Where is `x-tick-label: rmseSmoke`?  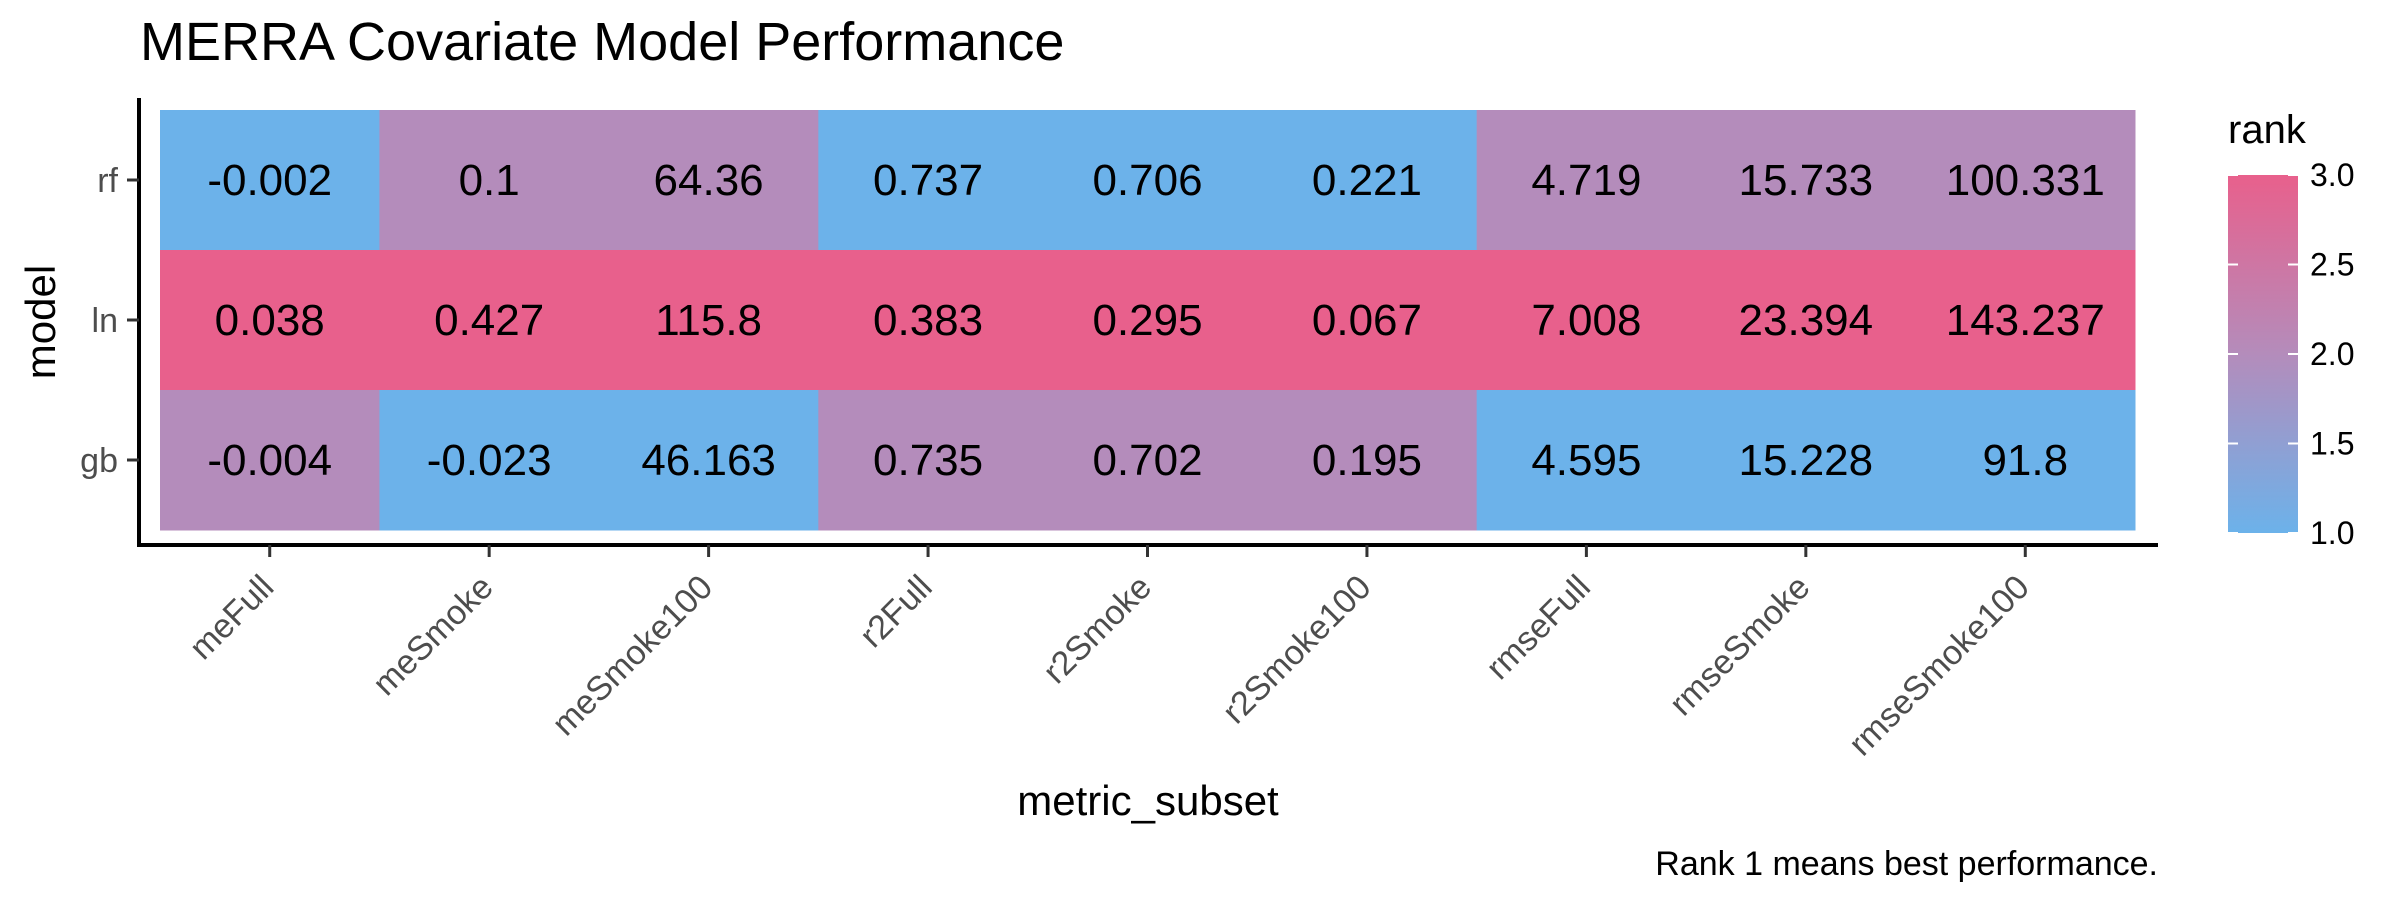
x-tick-label: rmseSmoke is located at coordinates (1739, 645).